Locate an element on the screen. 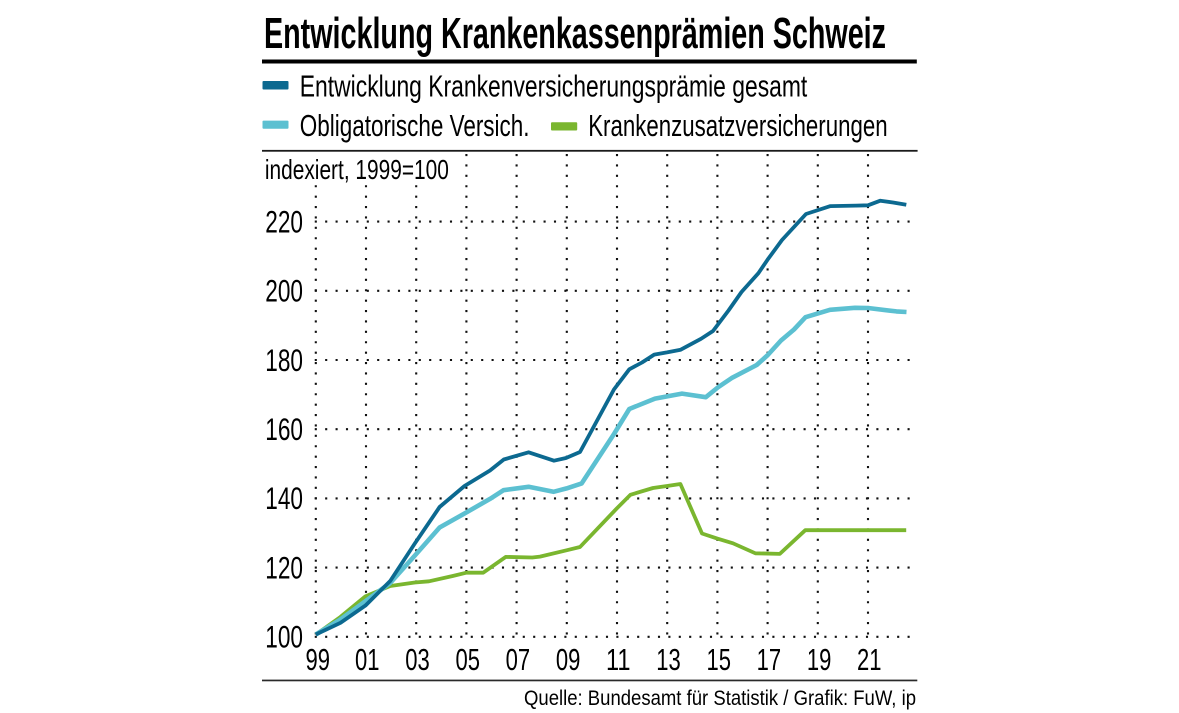 This screenshot has height=713, width=1179. svg-text: 140 is located at coordinates (284, 498).